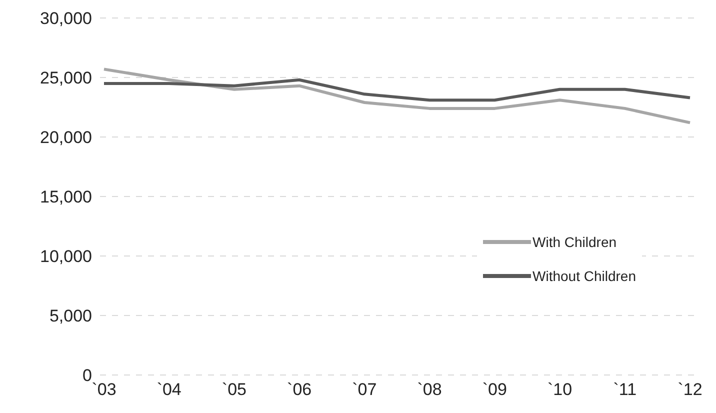 The image size is (716, 413). Describe the element at coordinates (70, 316) in the screenshot. I see `y-tick-label: 5,000` at that location.